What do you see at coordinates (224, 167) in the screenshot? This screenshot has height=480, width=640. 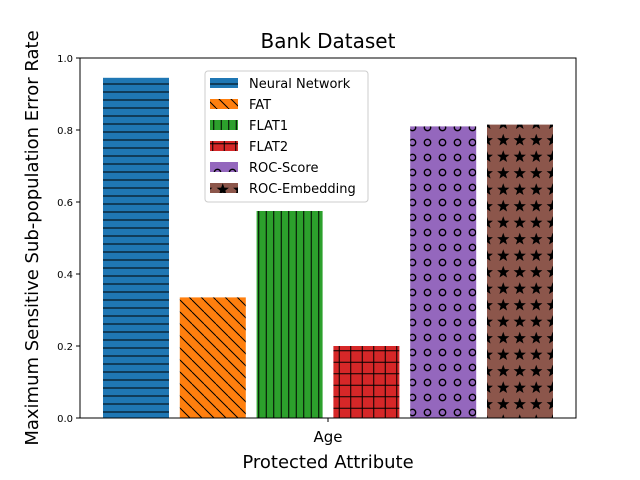 I see `legend-swatch-roc-score` at bounding box center [224, 167].